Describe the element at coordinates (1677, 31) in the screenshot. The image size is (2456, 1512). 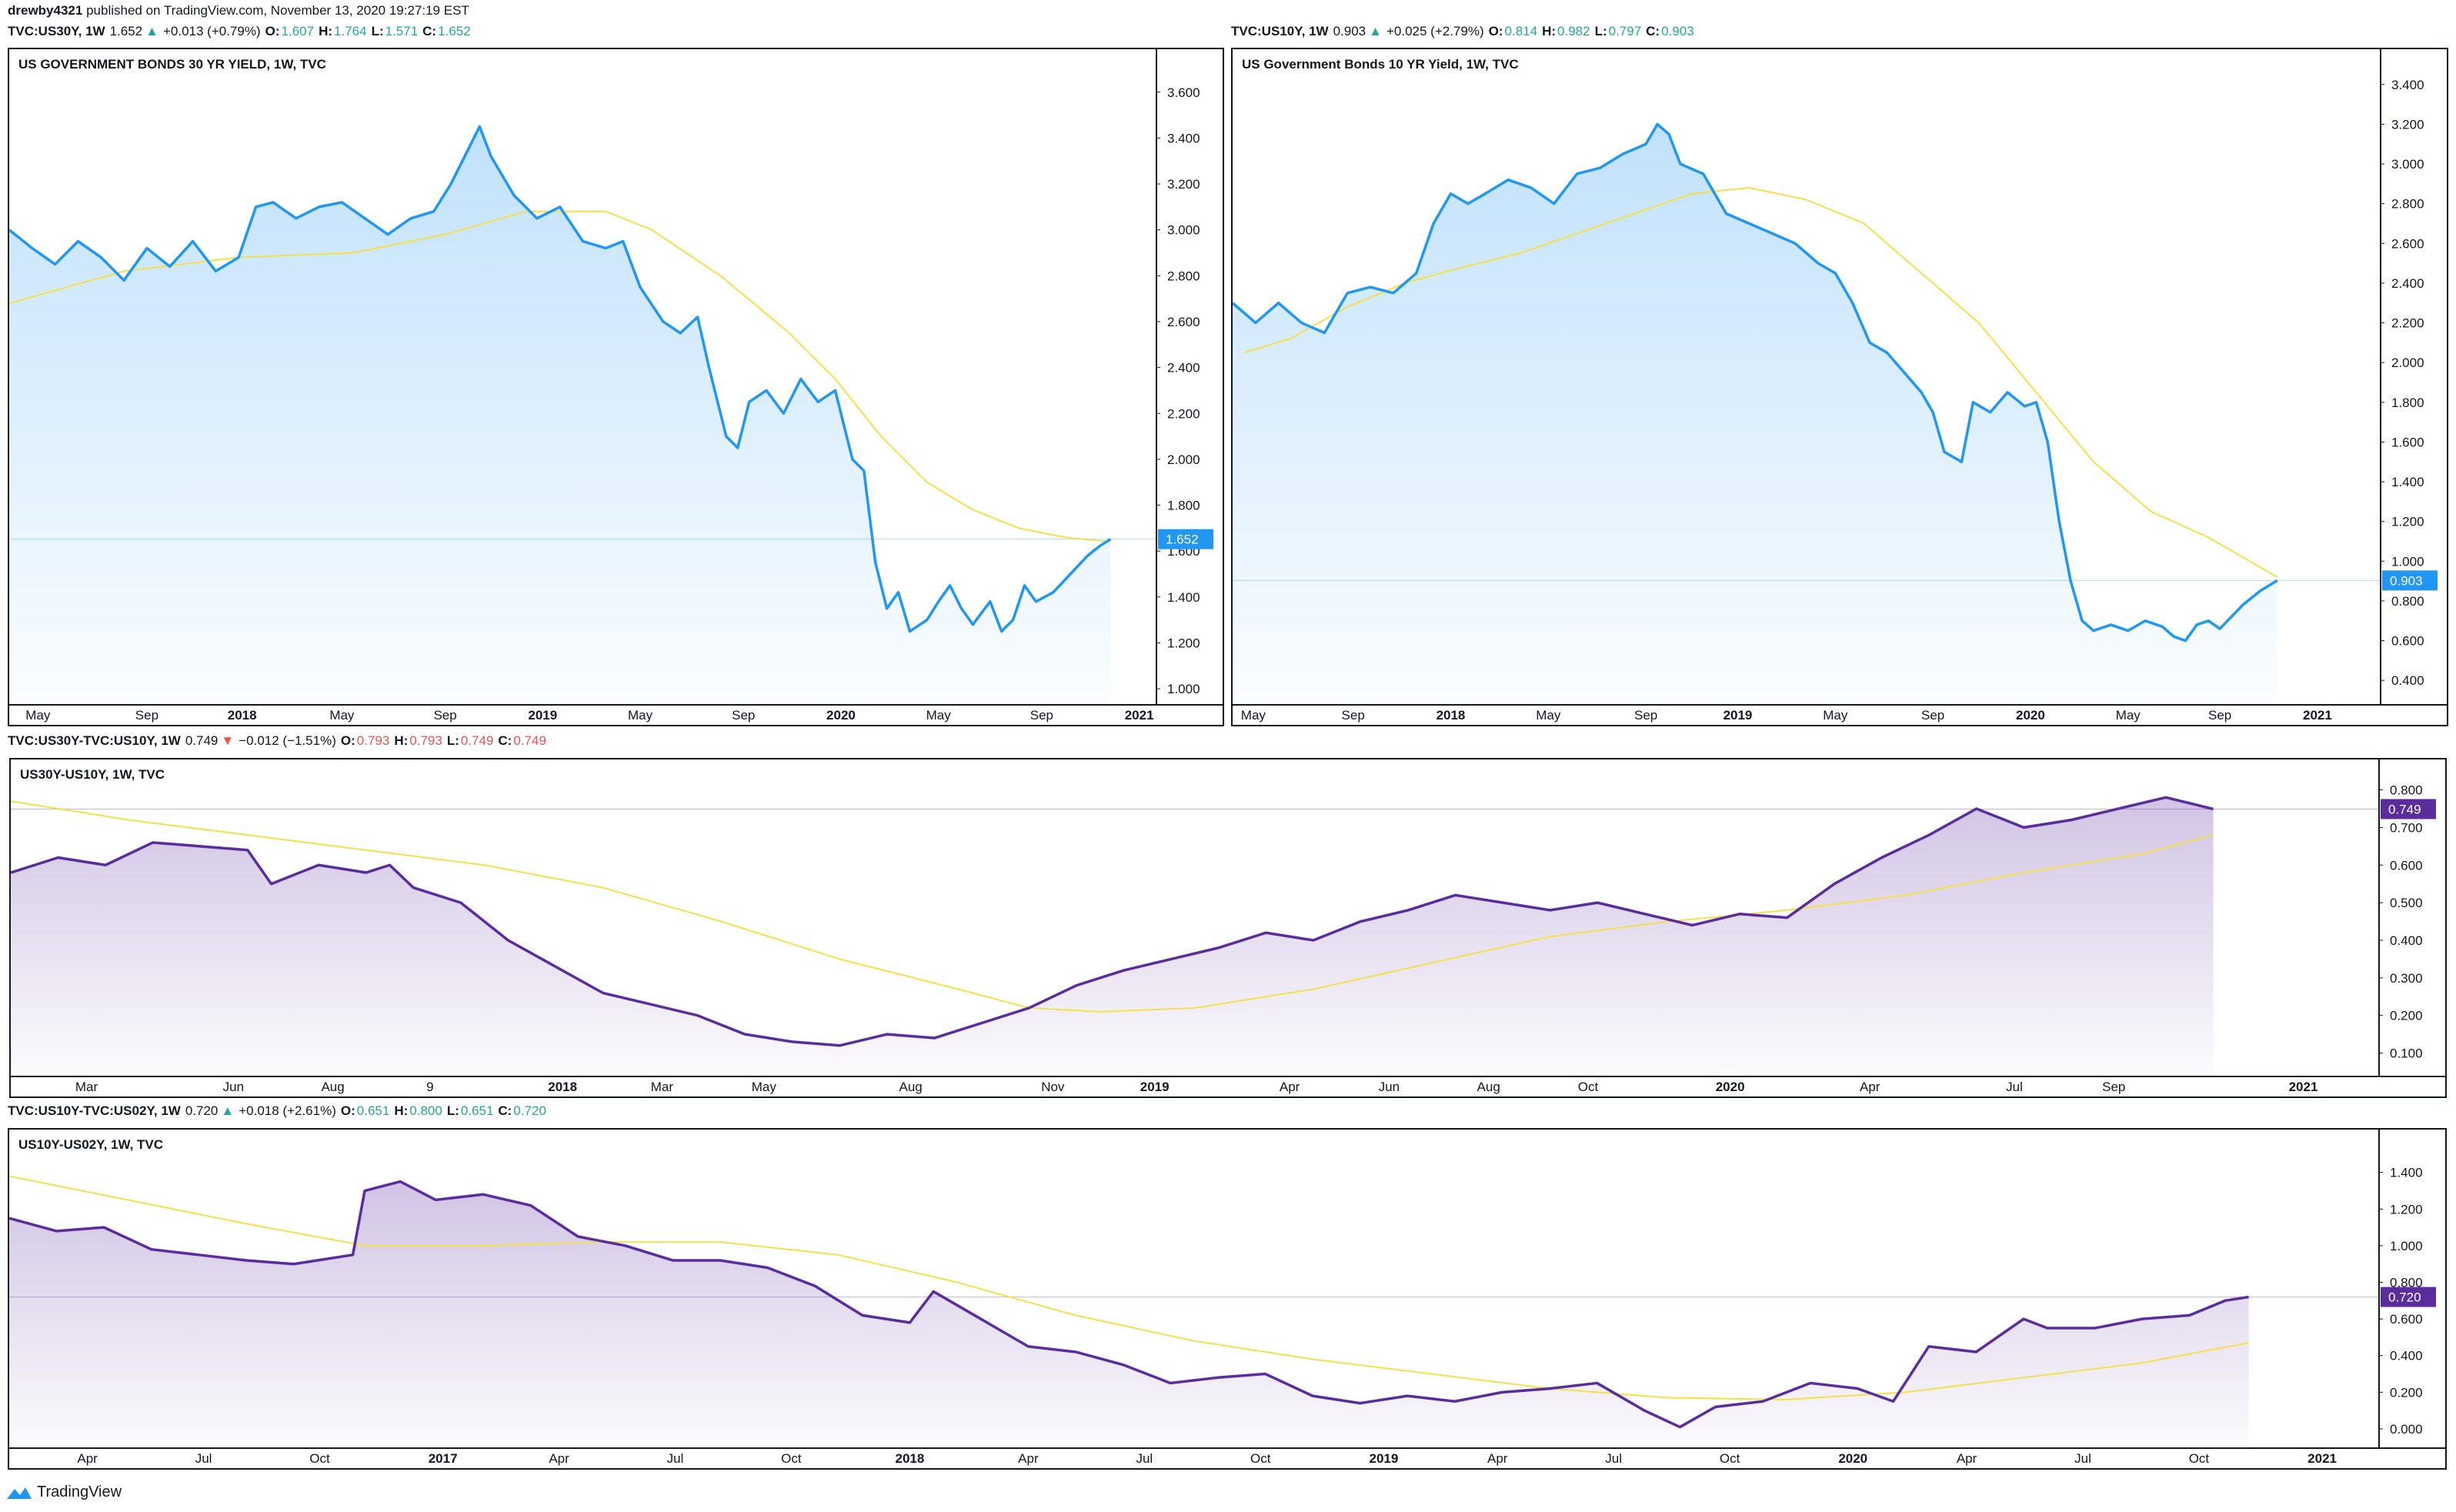
I see `legend-close: 0.903` at that location.